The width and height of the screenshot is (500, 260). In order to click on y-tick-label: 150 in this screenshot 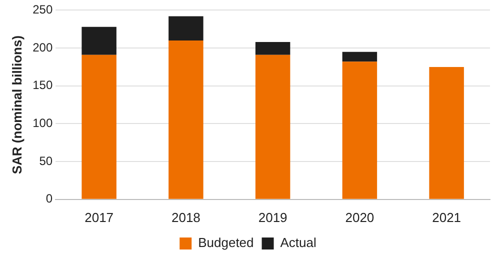, I will do `click(42, 85)`.